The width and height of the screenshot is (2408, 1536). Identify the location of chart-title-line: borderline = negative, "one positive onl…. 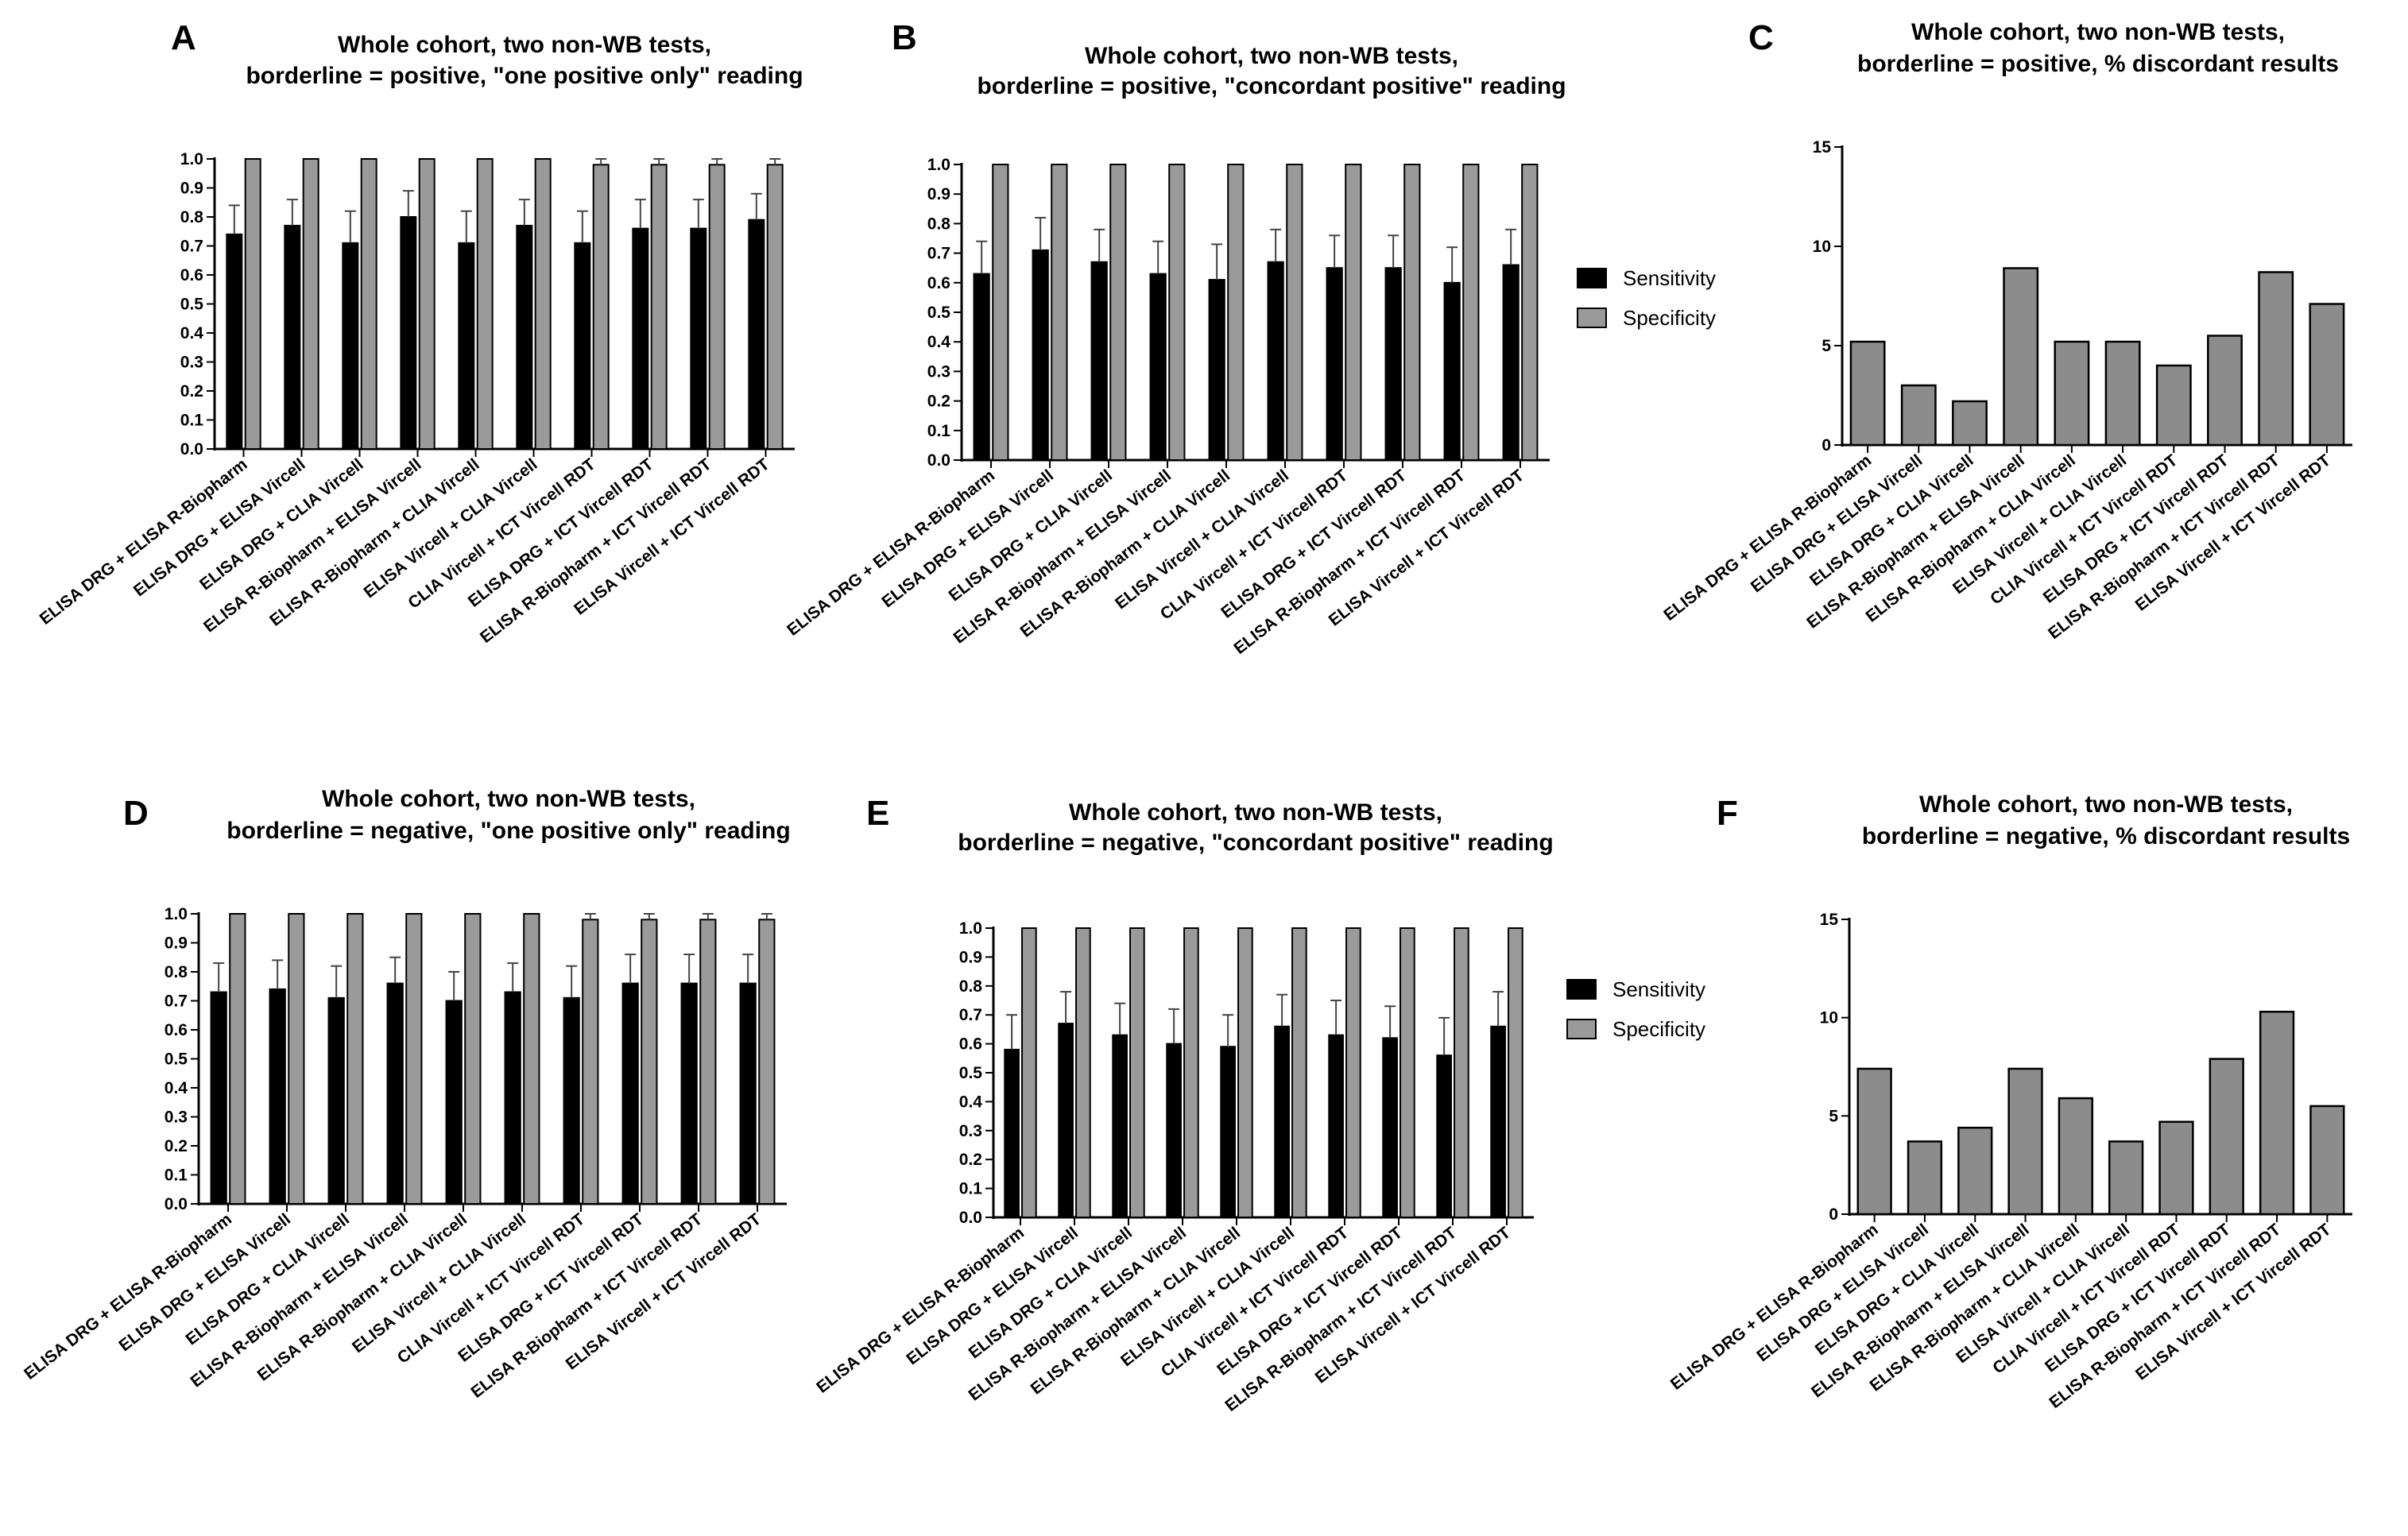
(508, 831).